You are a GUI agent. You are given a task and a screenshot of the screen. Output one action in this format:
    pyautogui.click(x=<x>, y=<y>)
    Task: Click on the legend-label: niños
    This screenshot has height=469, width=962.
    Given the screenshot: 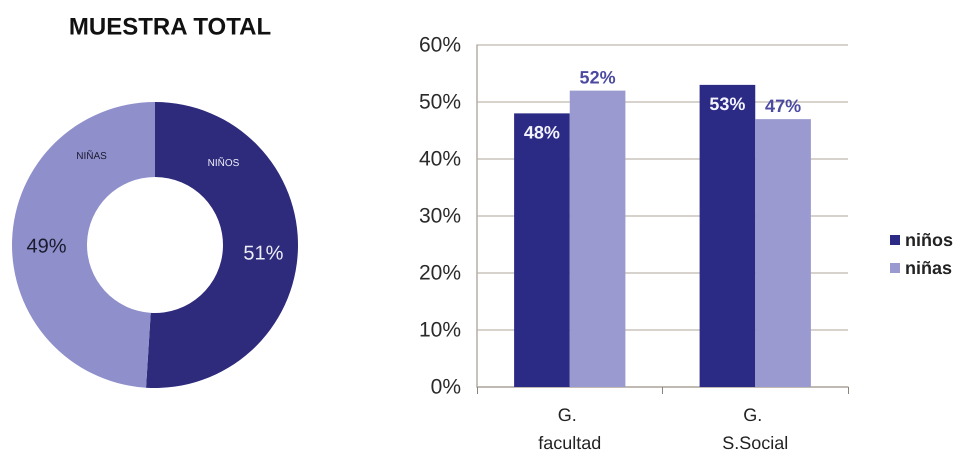 What is the action you would take?
    pyautogui.click(x=929, y=240)
    